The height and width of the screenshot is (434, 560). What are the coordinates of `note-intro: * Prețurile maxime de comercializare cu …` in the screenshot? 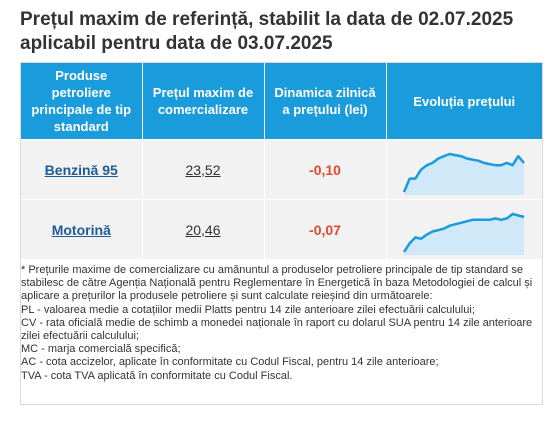 It's located at (277, 283).